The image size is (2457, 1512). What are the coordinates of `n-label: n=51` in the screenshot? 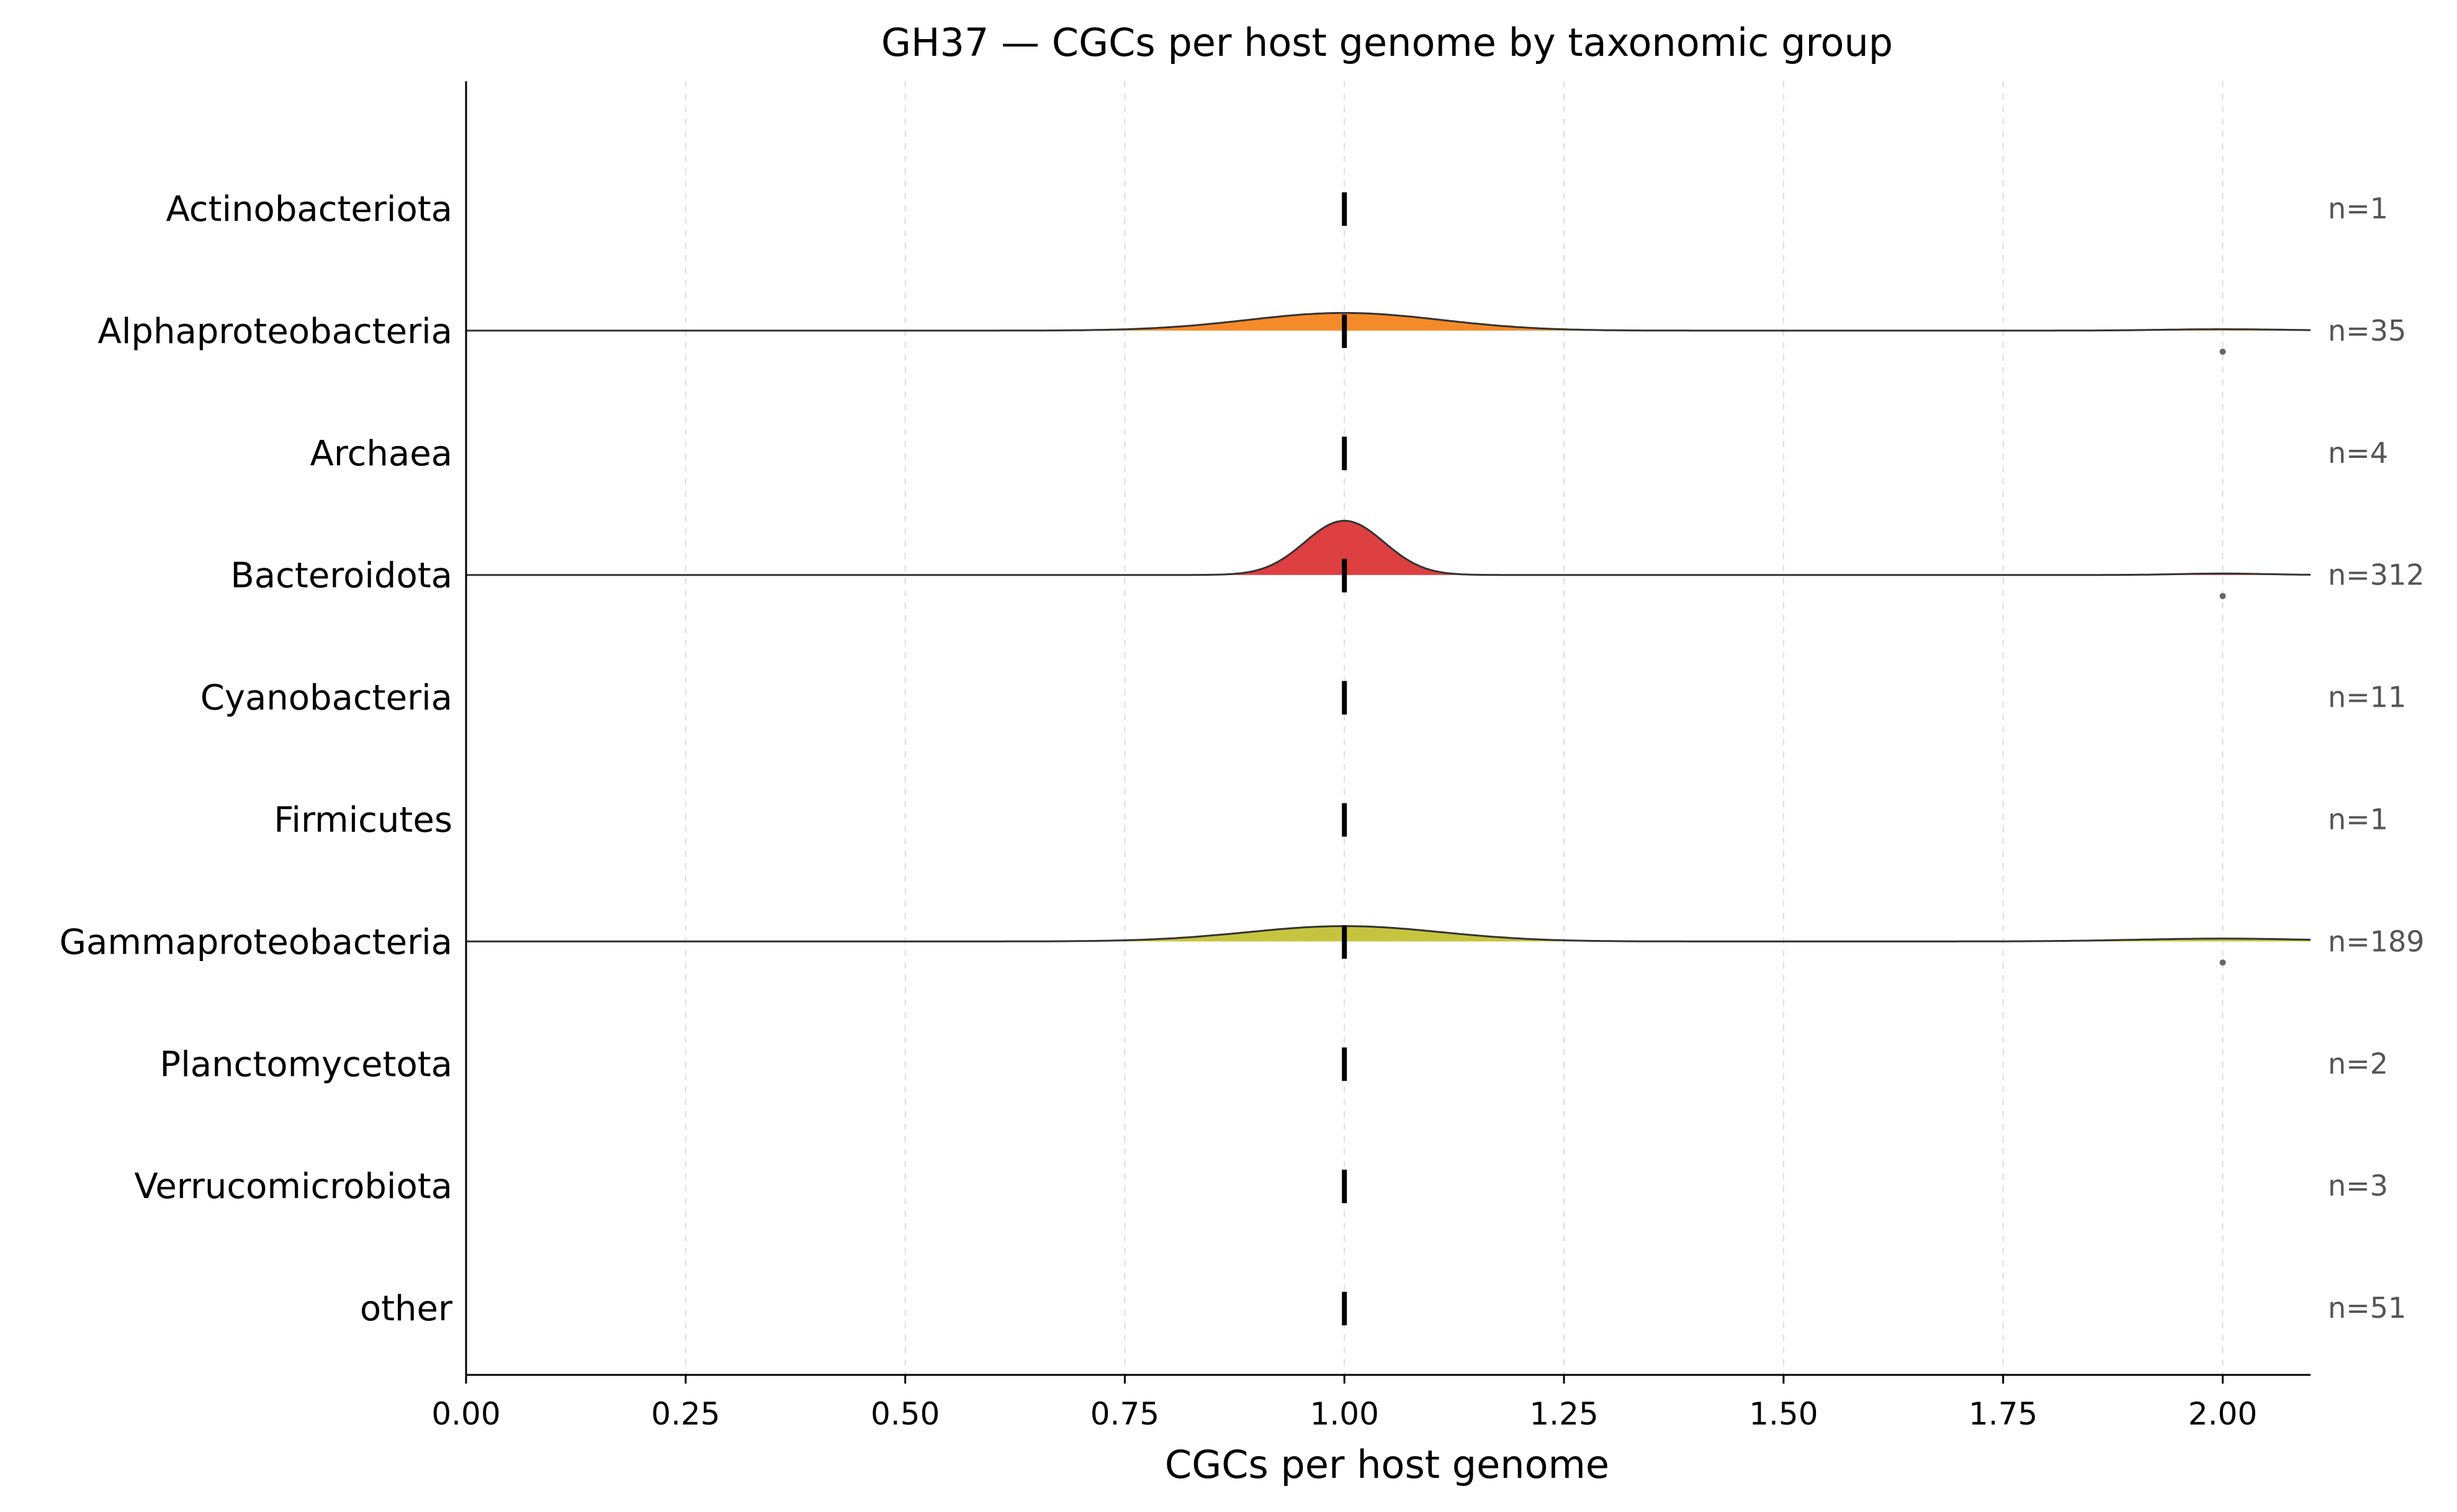 It's located at (2367, 1308).